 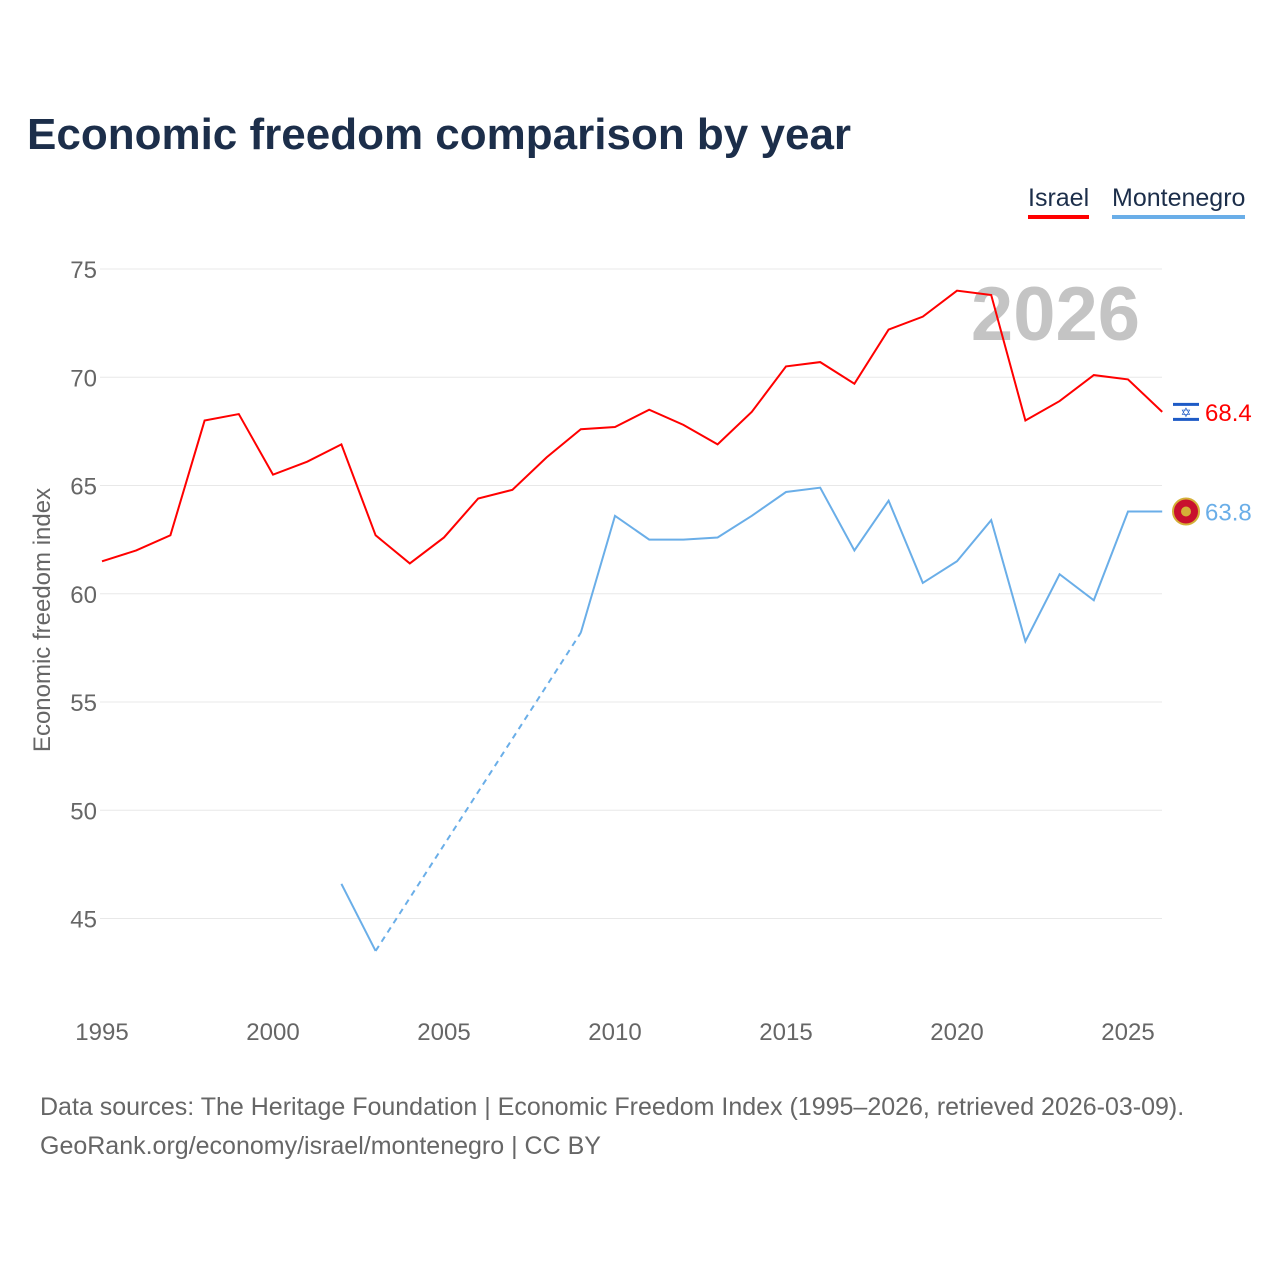 What do you see at coordinates (1059, 201) in the screenshot?
I see `legend-israel: Israel` at bounding box center [1059, 201].